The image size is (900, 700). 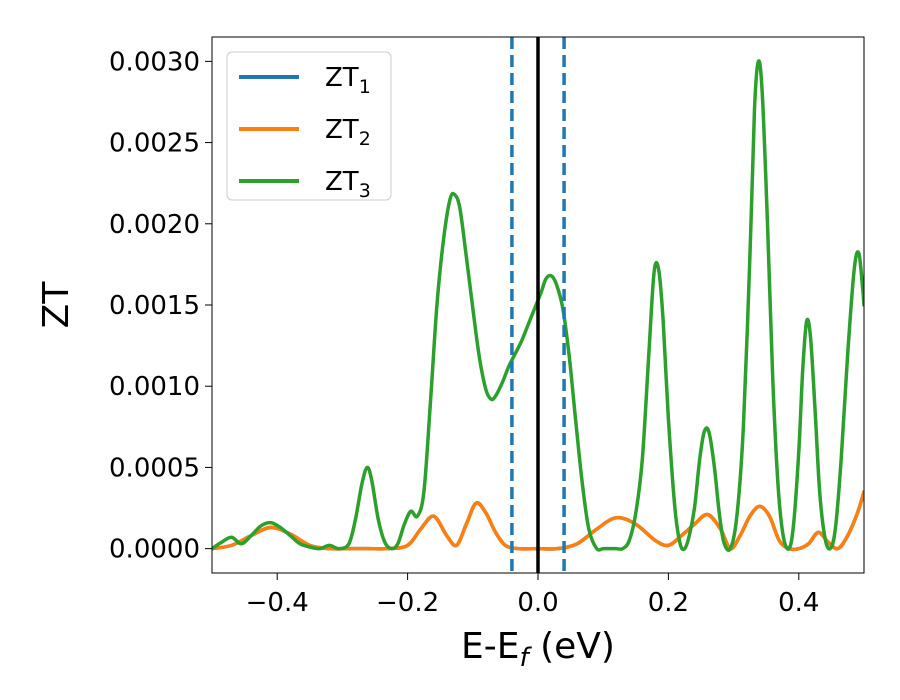 I want to click on x-tick-label: 0.4, so click(x=798, y=603).